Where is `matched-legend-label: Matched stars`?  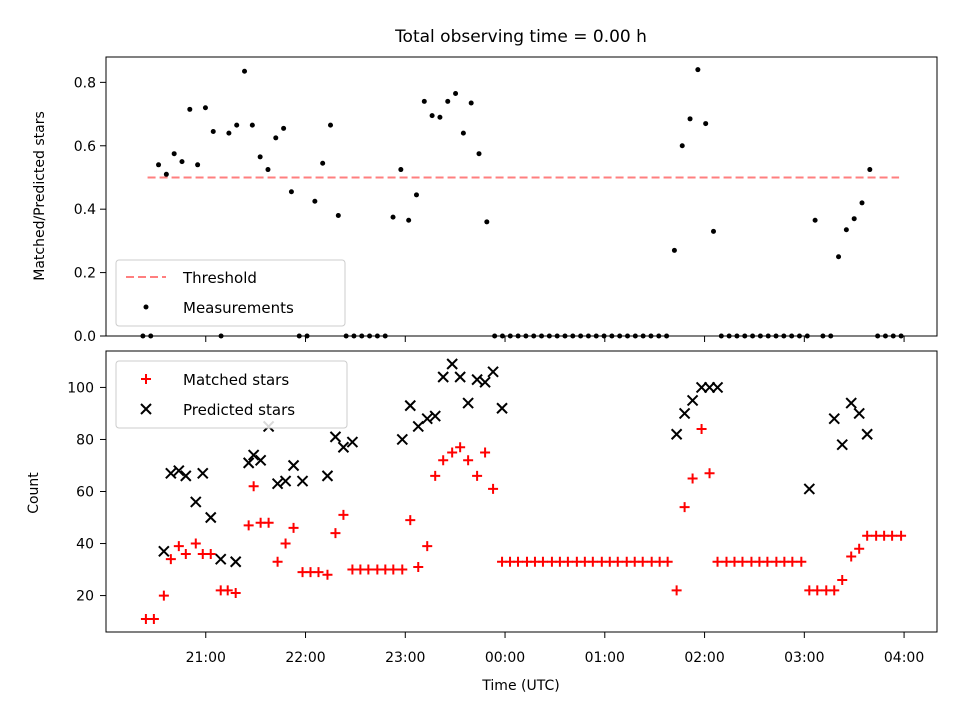
matched-legend-label: Matched stars is located at coordinates (236, 380).